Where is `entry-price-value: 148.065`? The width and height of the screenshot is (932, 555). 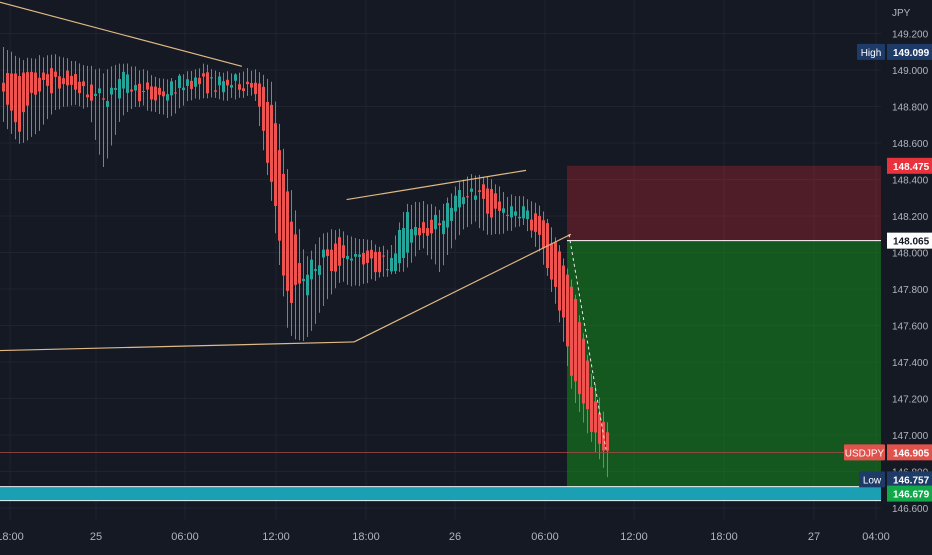 entry-price-value: 148.065 is located at coordinates (911, 242).